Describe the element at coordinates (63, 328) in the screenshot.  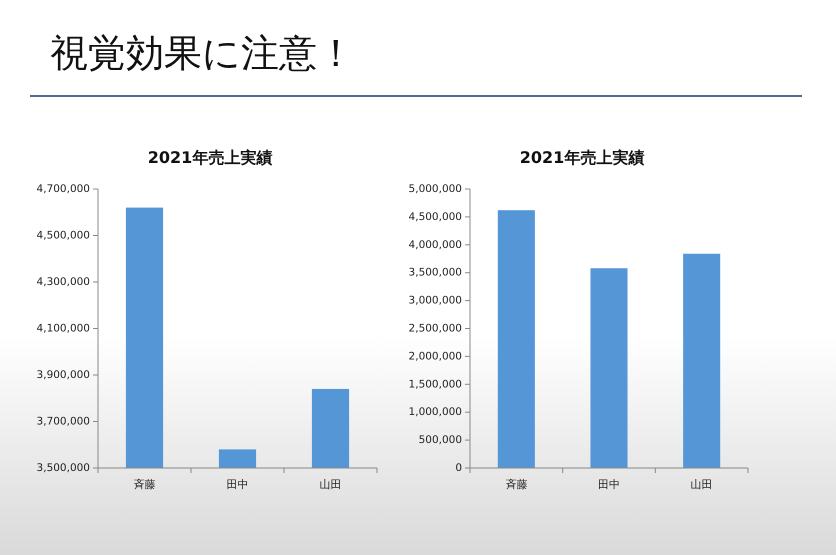
I see `y-tick-label: 4,100,000` at that location.